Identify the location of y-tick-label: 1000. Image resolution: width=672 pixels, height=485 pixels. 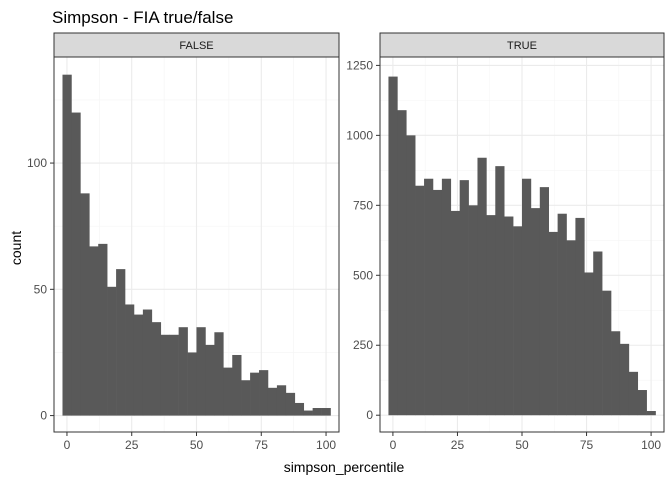
(359, 135).